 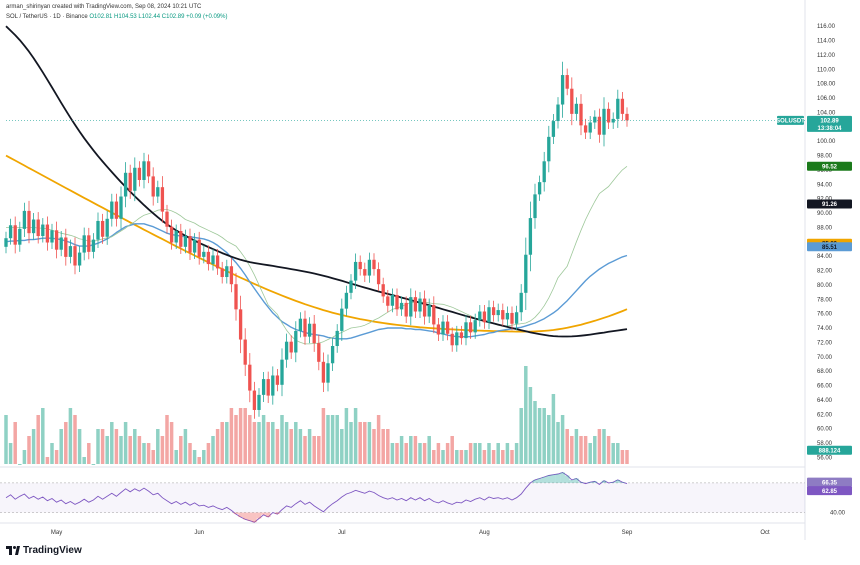 What do you see at coordinates (47, 17) in the screenshot?
I see `symbol-name: SOL / TetherUS · 1D · Binance` at bounding box center [47, 17].